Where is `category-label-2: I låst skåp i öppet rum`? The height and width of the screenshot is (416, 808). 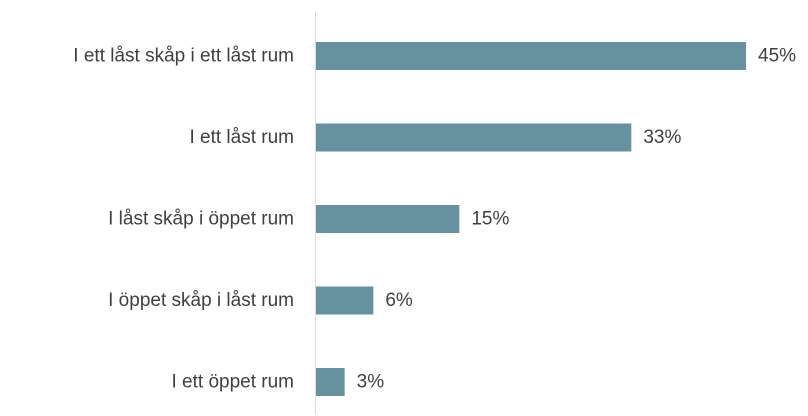 category-label-2: I låst skåp i öppet rum is located at coordinates (201, 219).